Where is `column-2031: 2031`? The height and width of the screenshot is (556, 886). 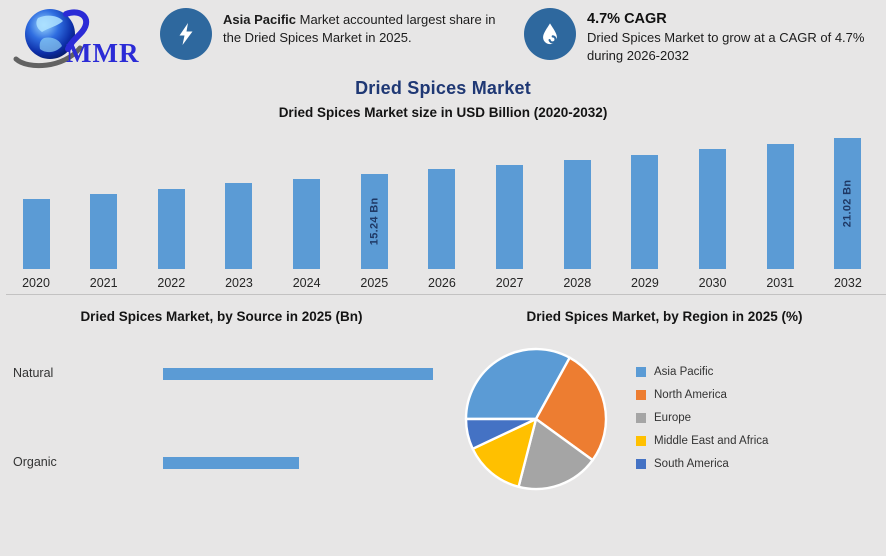 column-2031: 2031 is located at coordinates (780, 216).